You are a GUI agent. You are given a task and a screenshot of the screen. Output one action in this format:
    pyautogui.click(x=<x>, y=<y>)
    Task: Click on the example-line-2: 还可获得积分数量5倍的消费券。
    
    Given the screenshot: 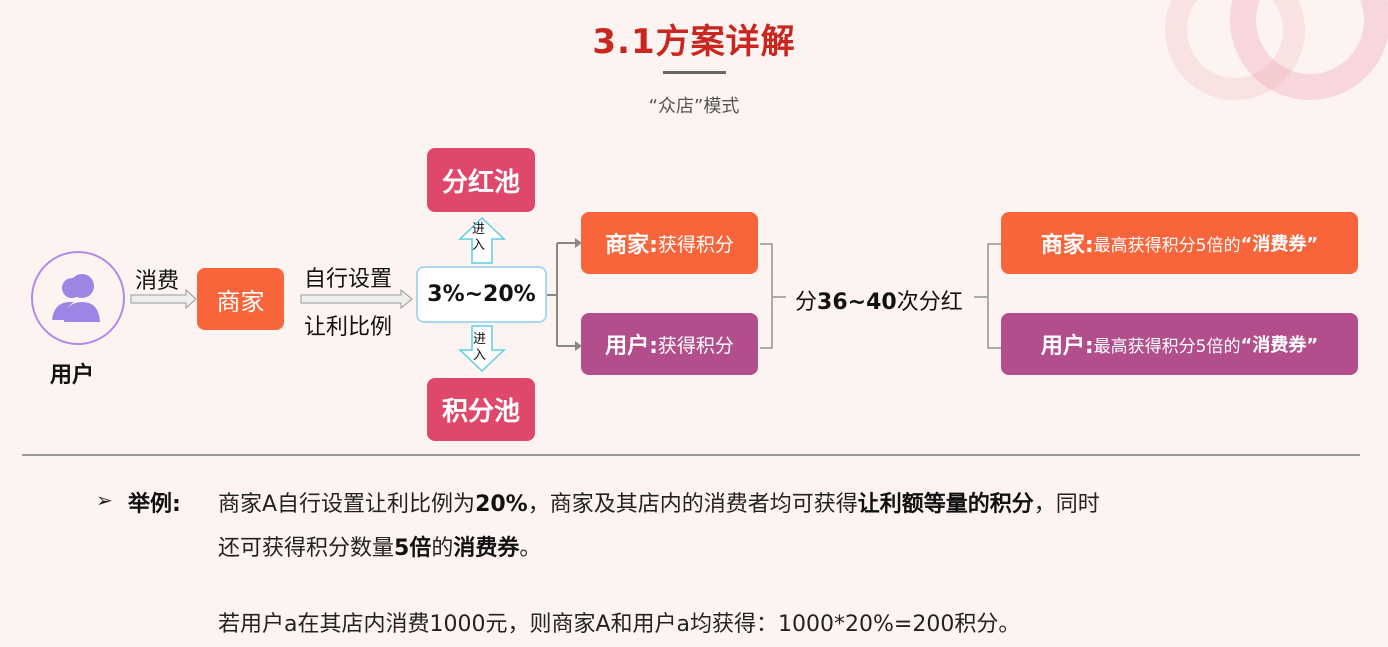 What is the action you would take?
    pyautogui.click(x=379, y=546)
    